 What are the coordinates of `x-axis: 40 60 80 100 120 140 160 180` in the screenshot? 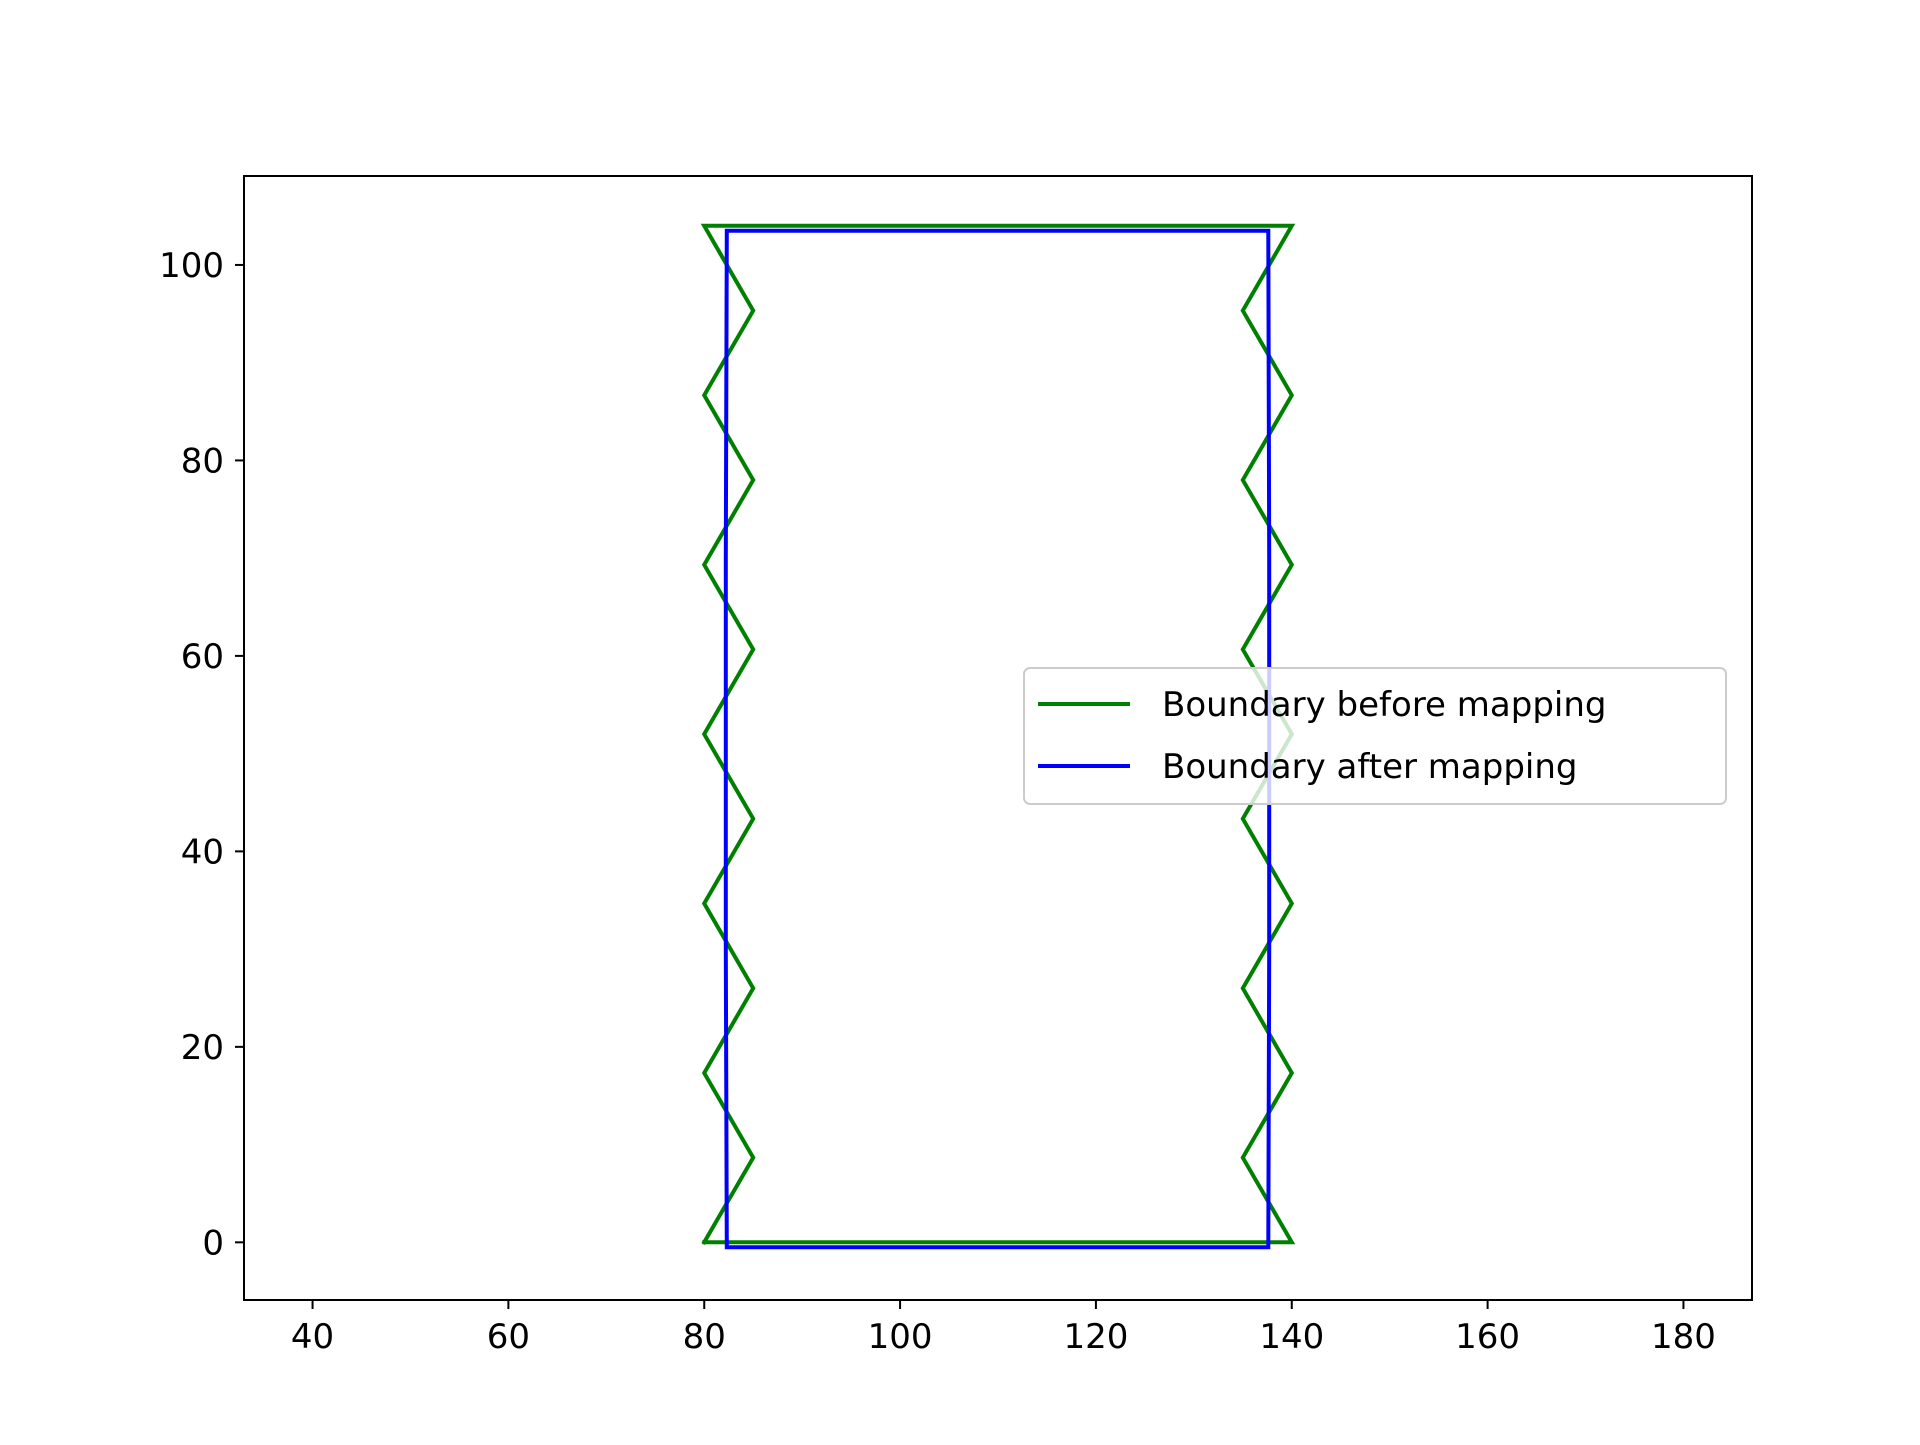 It's located at (1003, 1328).